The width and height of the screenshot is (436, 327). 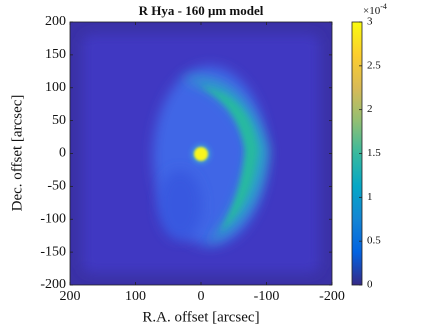 I want to click on colorbar-tick-label: 1, so click(x=370, y=197).